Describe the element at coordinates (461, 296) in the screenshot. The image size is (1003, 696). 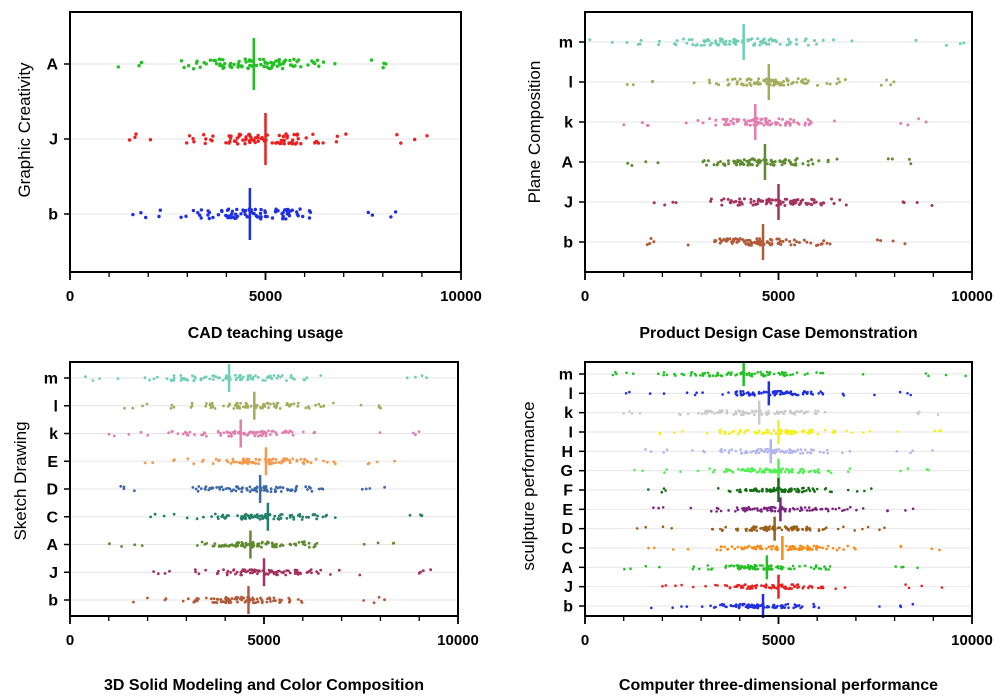
I see `x-tick-label: 10000` at that location.